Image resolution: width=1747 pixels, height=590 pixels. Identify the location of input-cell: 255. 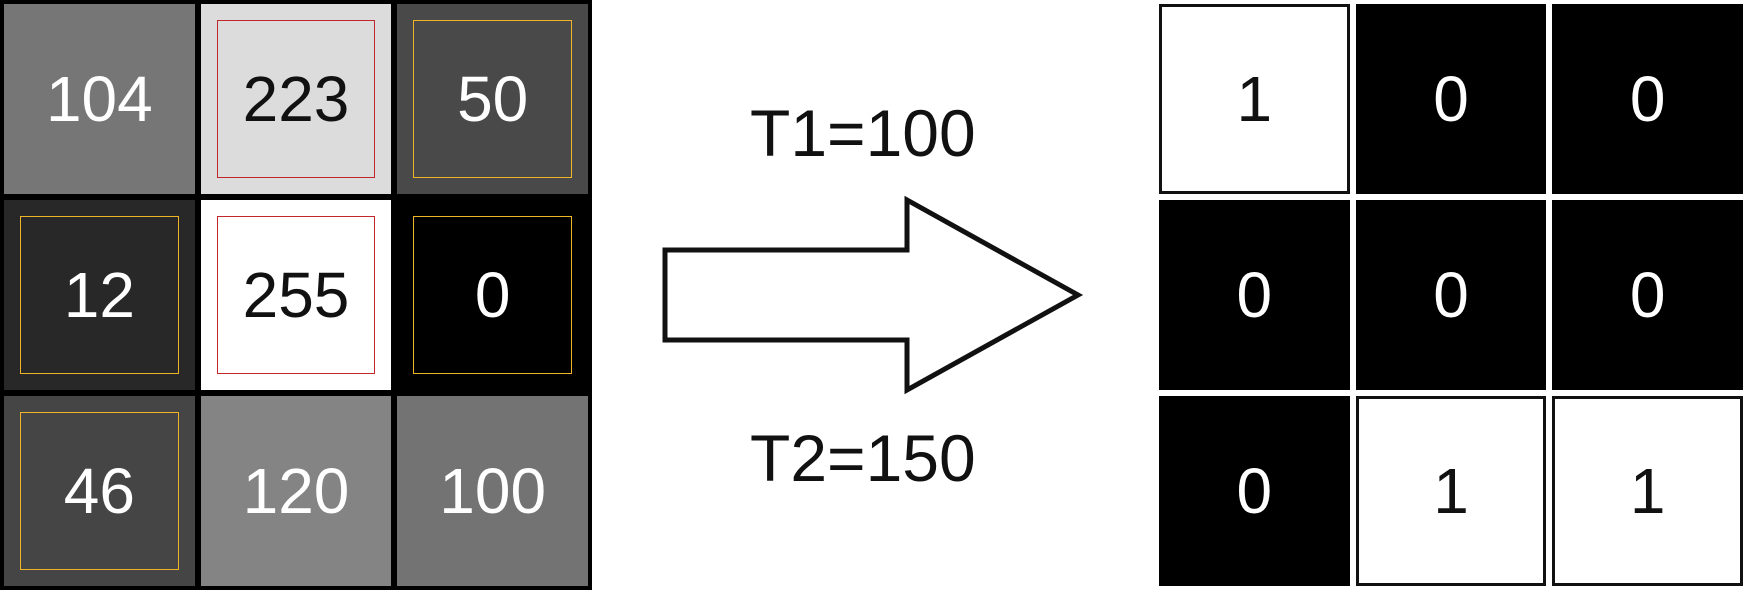
(296, 295).